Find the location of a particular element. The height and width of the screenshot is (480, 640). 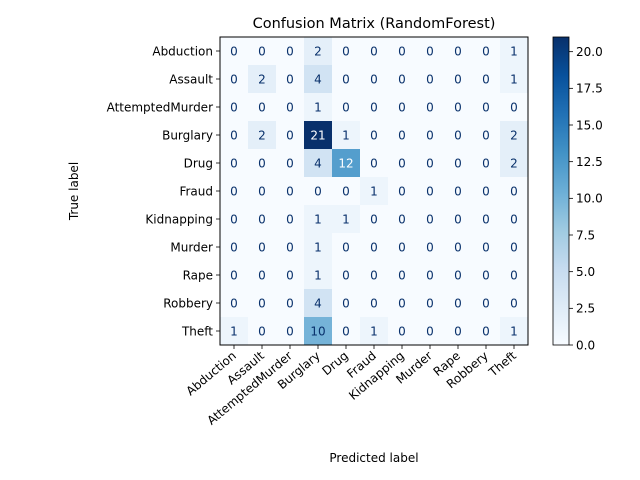

heatmap-cell-Theft-Burglary is located at coordinates (318, 331).